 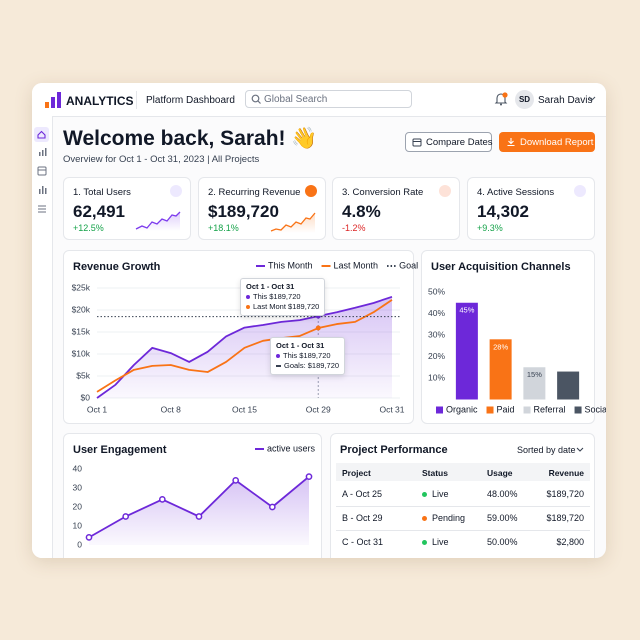 What do you see at coordinates (557, 142) in the screenshot?
I see `download-label: Download Report` at bounding box center [557, 142].